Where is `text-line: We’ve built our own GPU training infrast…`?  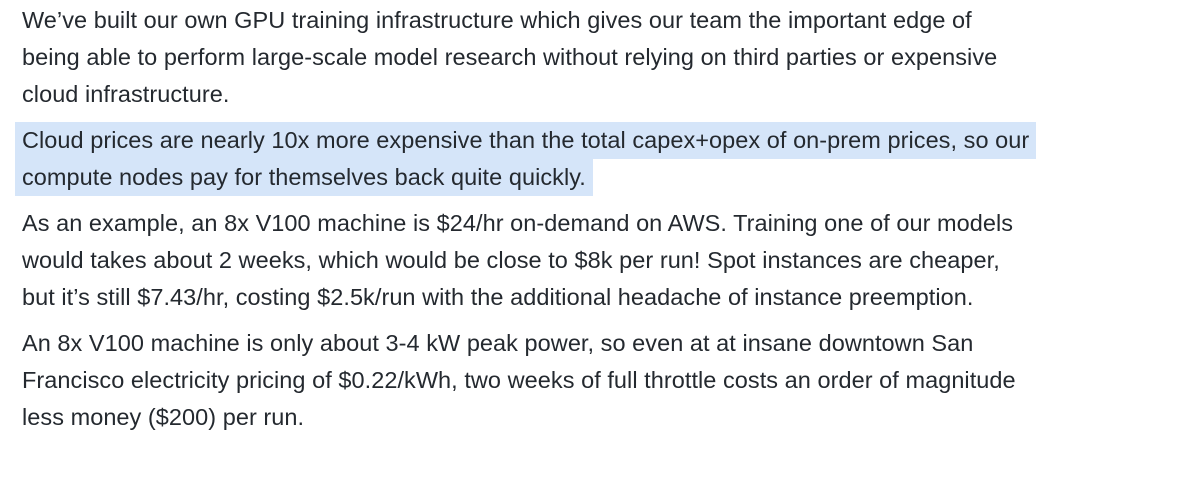
text-line: We’ve built our own GPU training infrast… is located at coordinates (497, 20).